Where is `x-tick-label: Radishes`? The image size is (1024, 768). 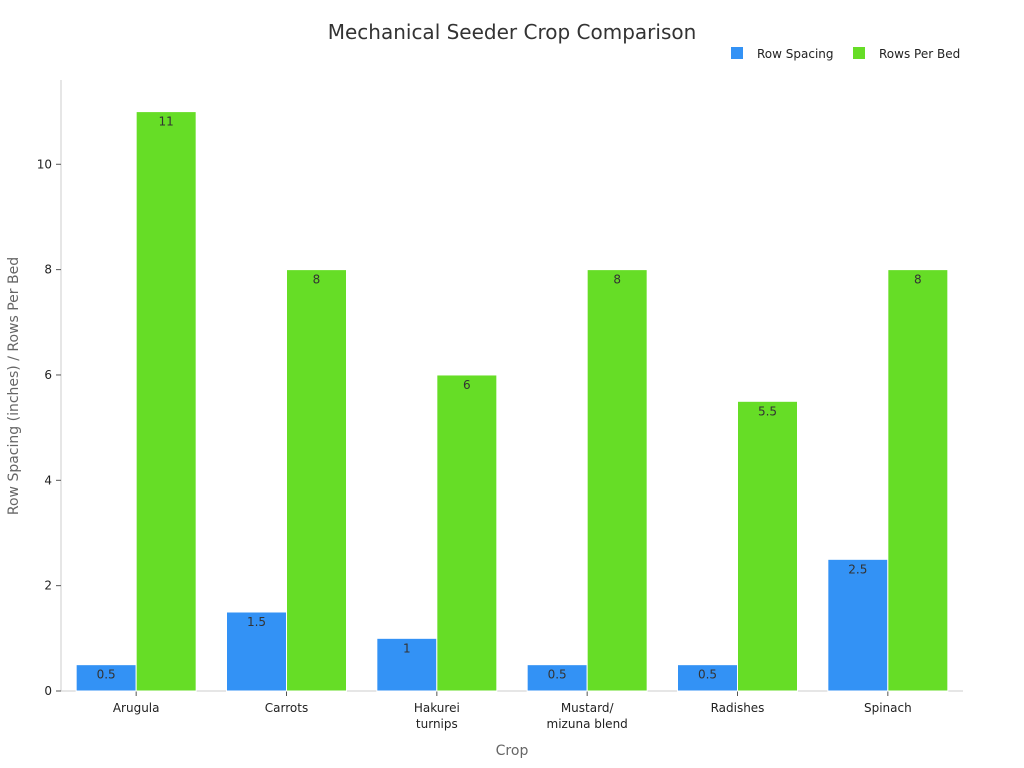 x-tick-label: Radishes is located at coordinates (738, 708).